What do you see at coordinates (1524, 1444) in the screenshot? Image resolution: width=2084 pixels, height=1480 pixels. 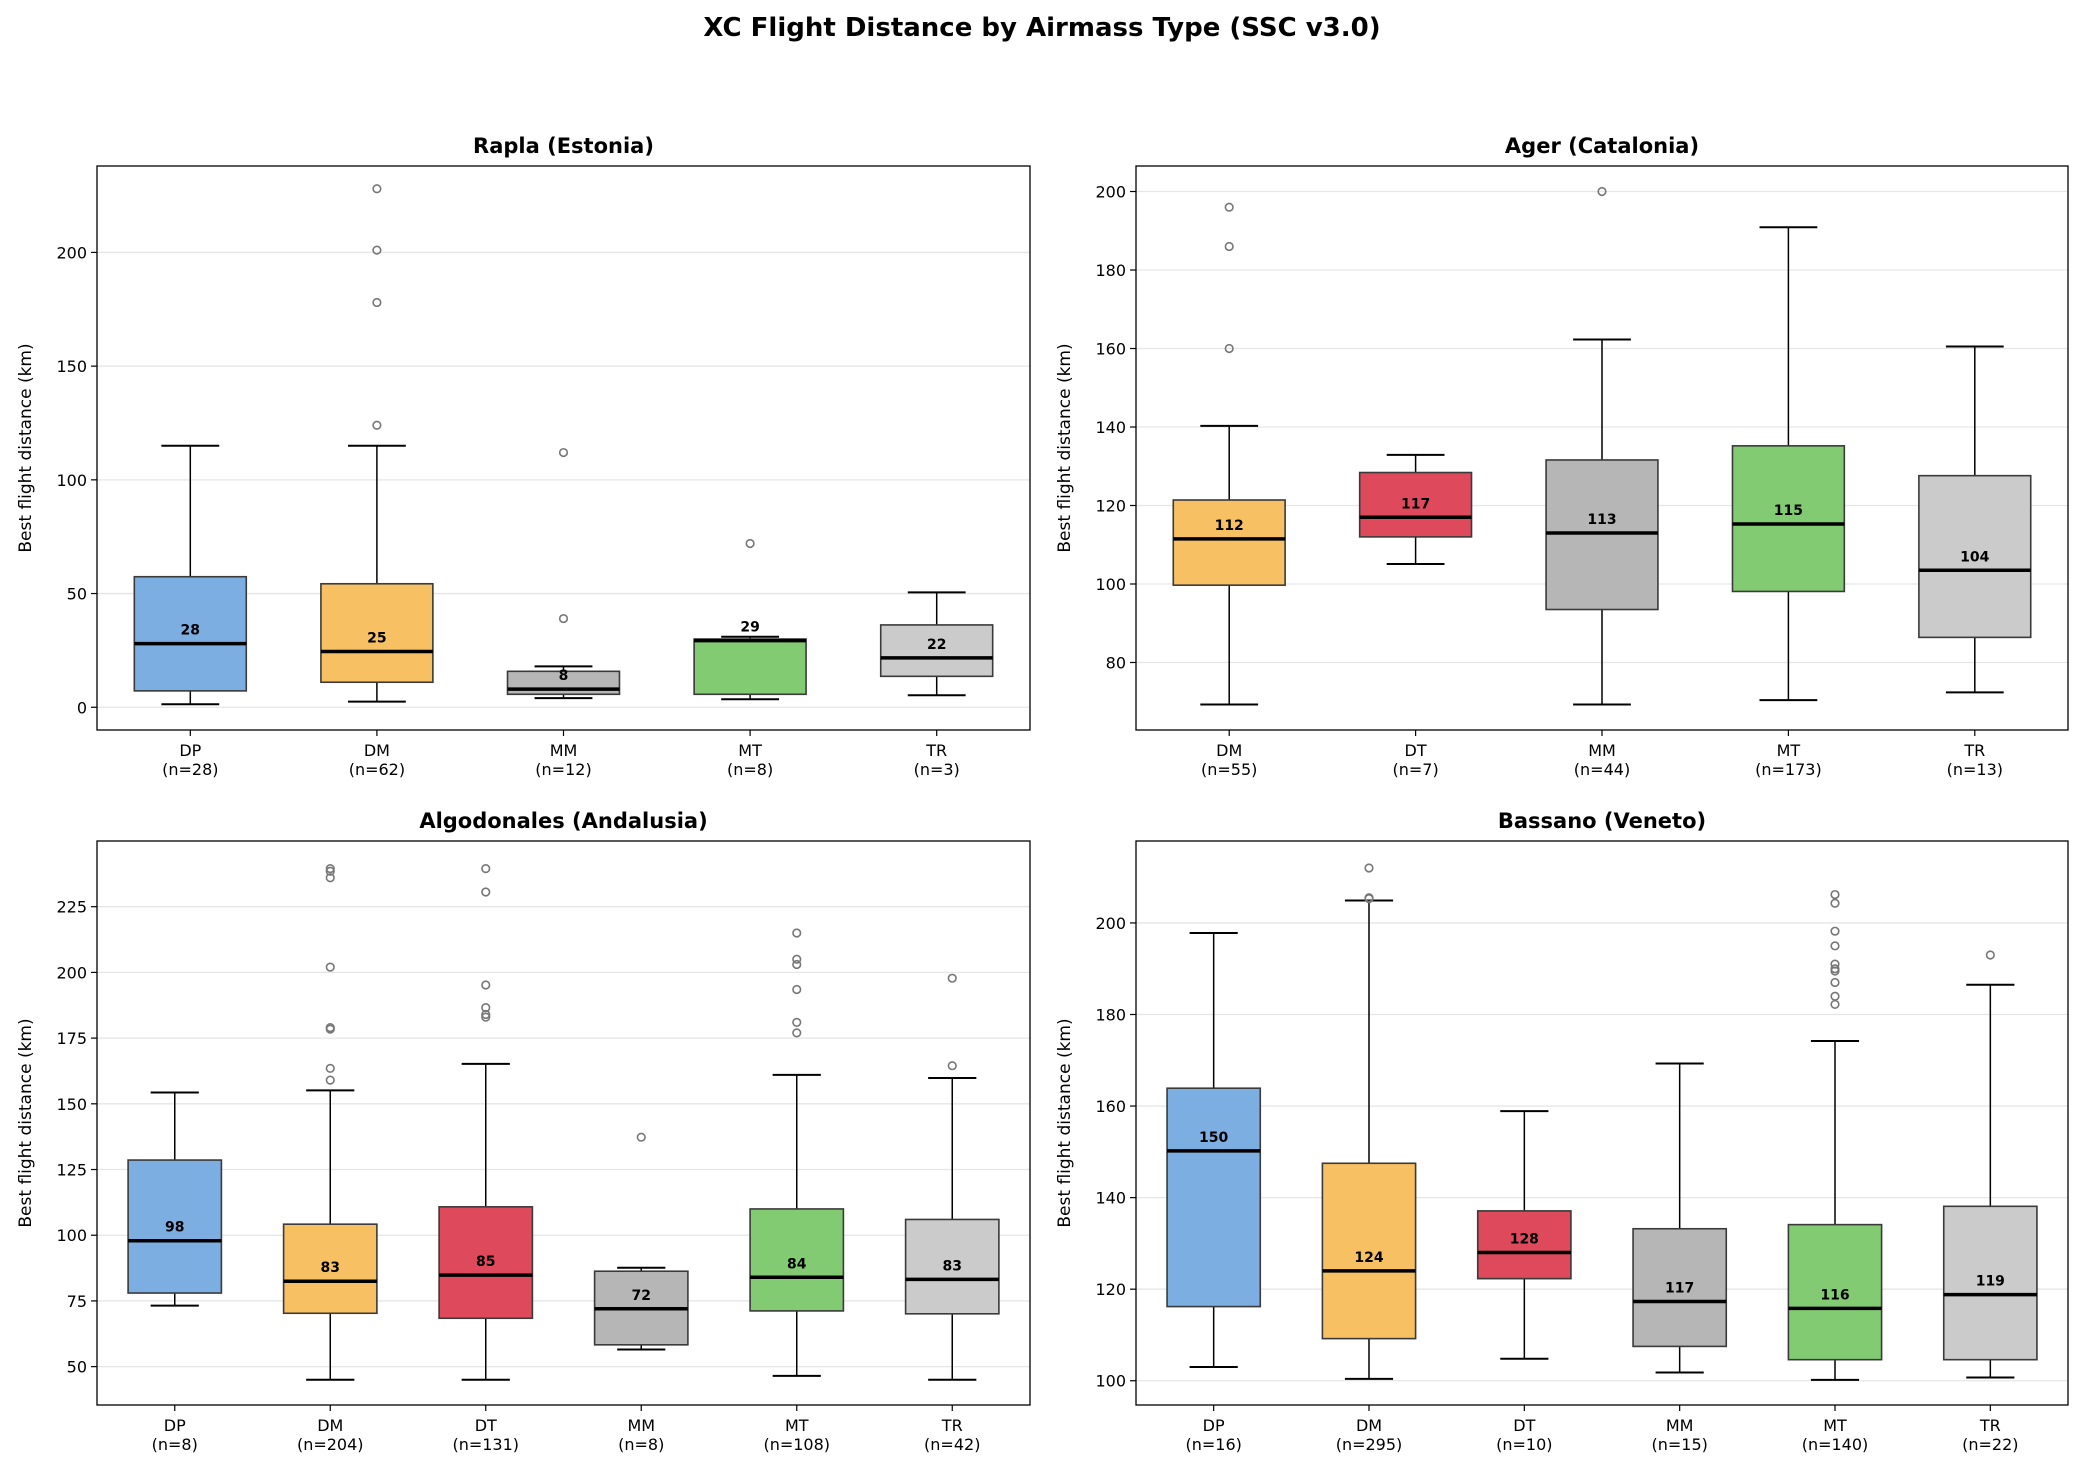 I see `x-tick-count: (n=10)` at bounding box center [1524, 1444].